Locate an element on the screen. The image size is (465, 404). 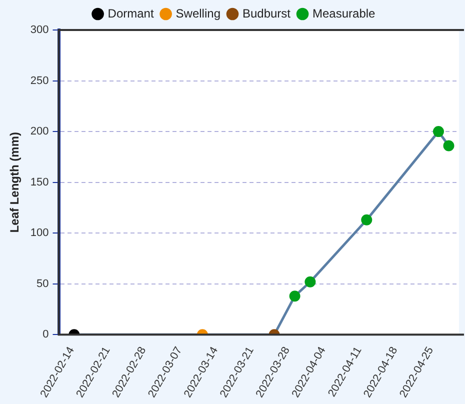
y-tick-label: 150 is located at coordinates (39, 182).